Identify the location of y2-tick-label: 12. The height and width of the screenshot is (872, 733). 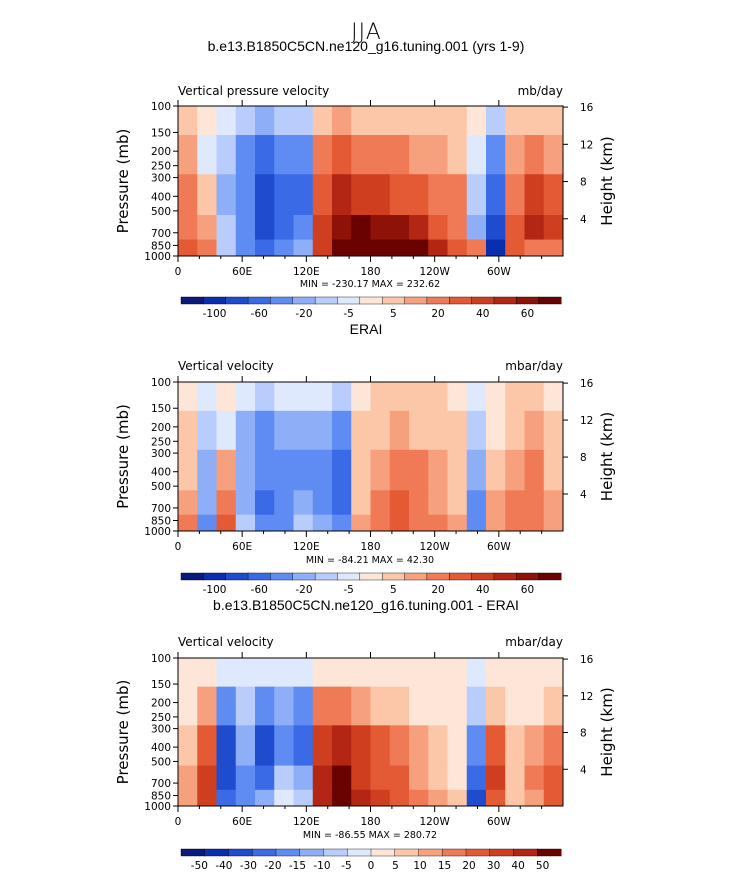
(586, 697).